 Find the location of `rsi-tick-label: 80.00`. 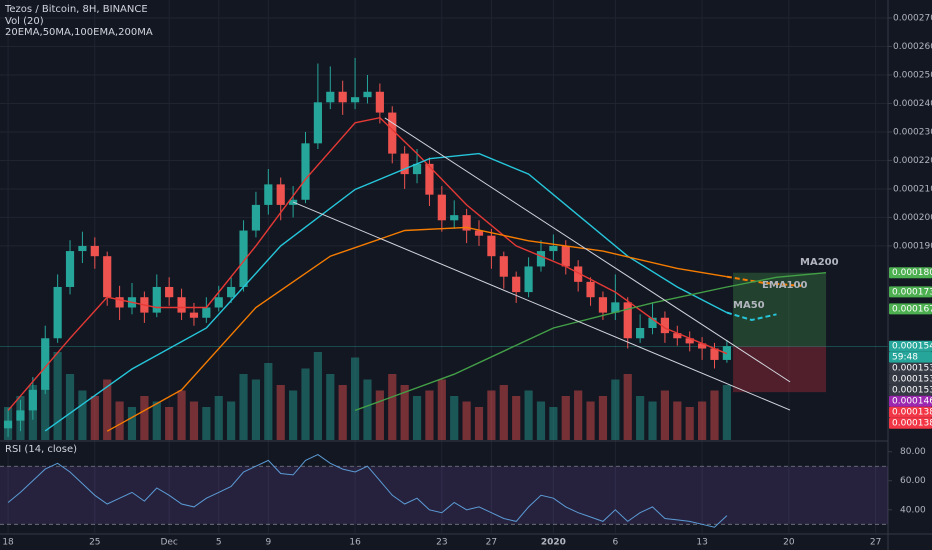

rsi-tick-label: 80.00 is located at coordinates (913, 452).